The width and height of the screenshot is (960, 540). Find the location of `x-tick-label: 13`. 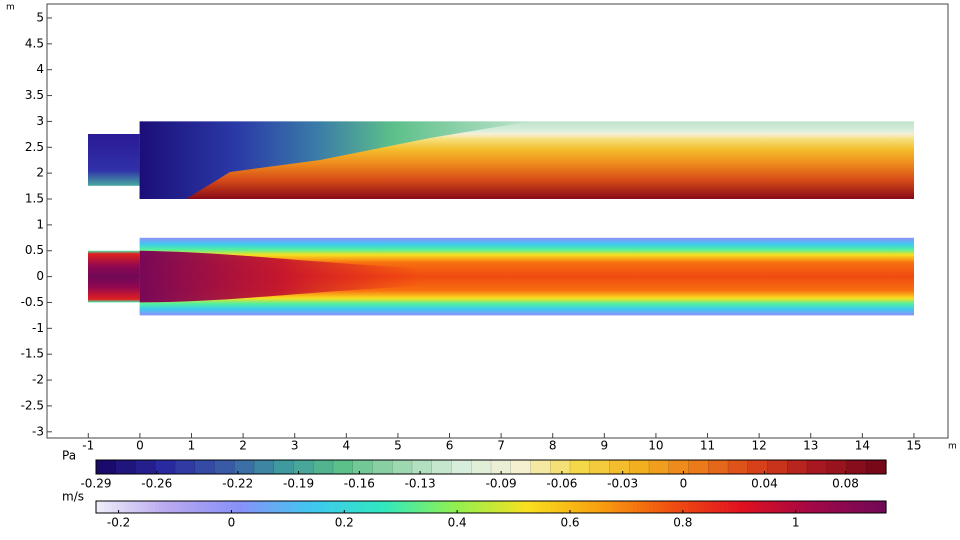

x-tick-label: 13 is located at coordinates (810, 446).